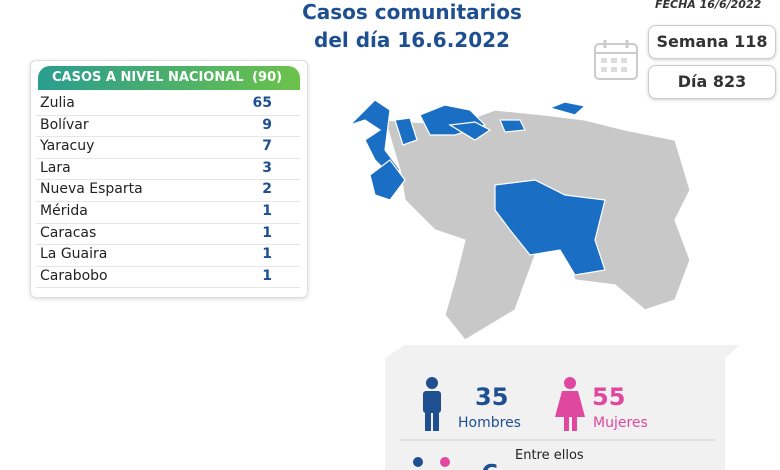  What do you see at coordinates (490, 465) in the screenshot?
I see `partial-count: 6` at bounding box center [490, 465].